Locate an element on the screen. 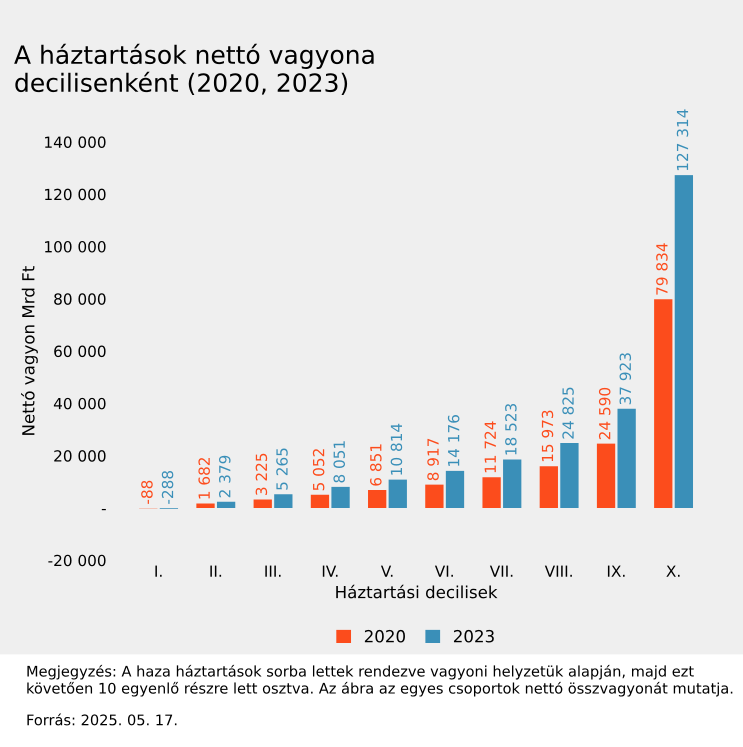  data-label: 18 523 is located at coordinates (511, 429).